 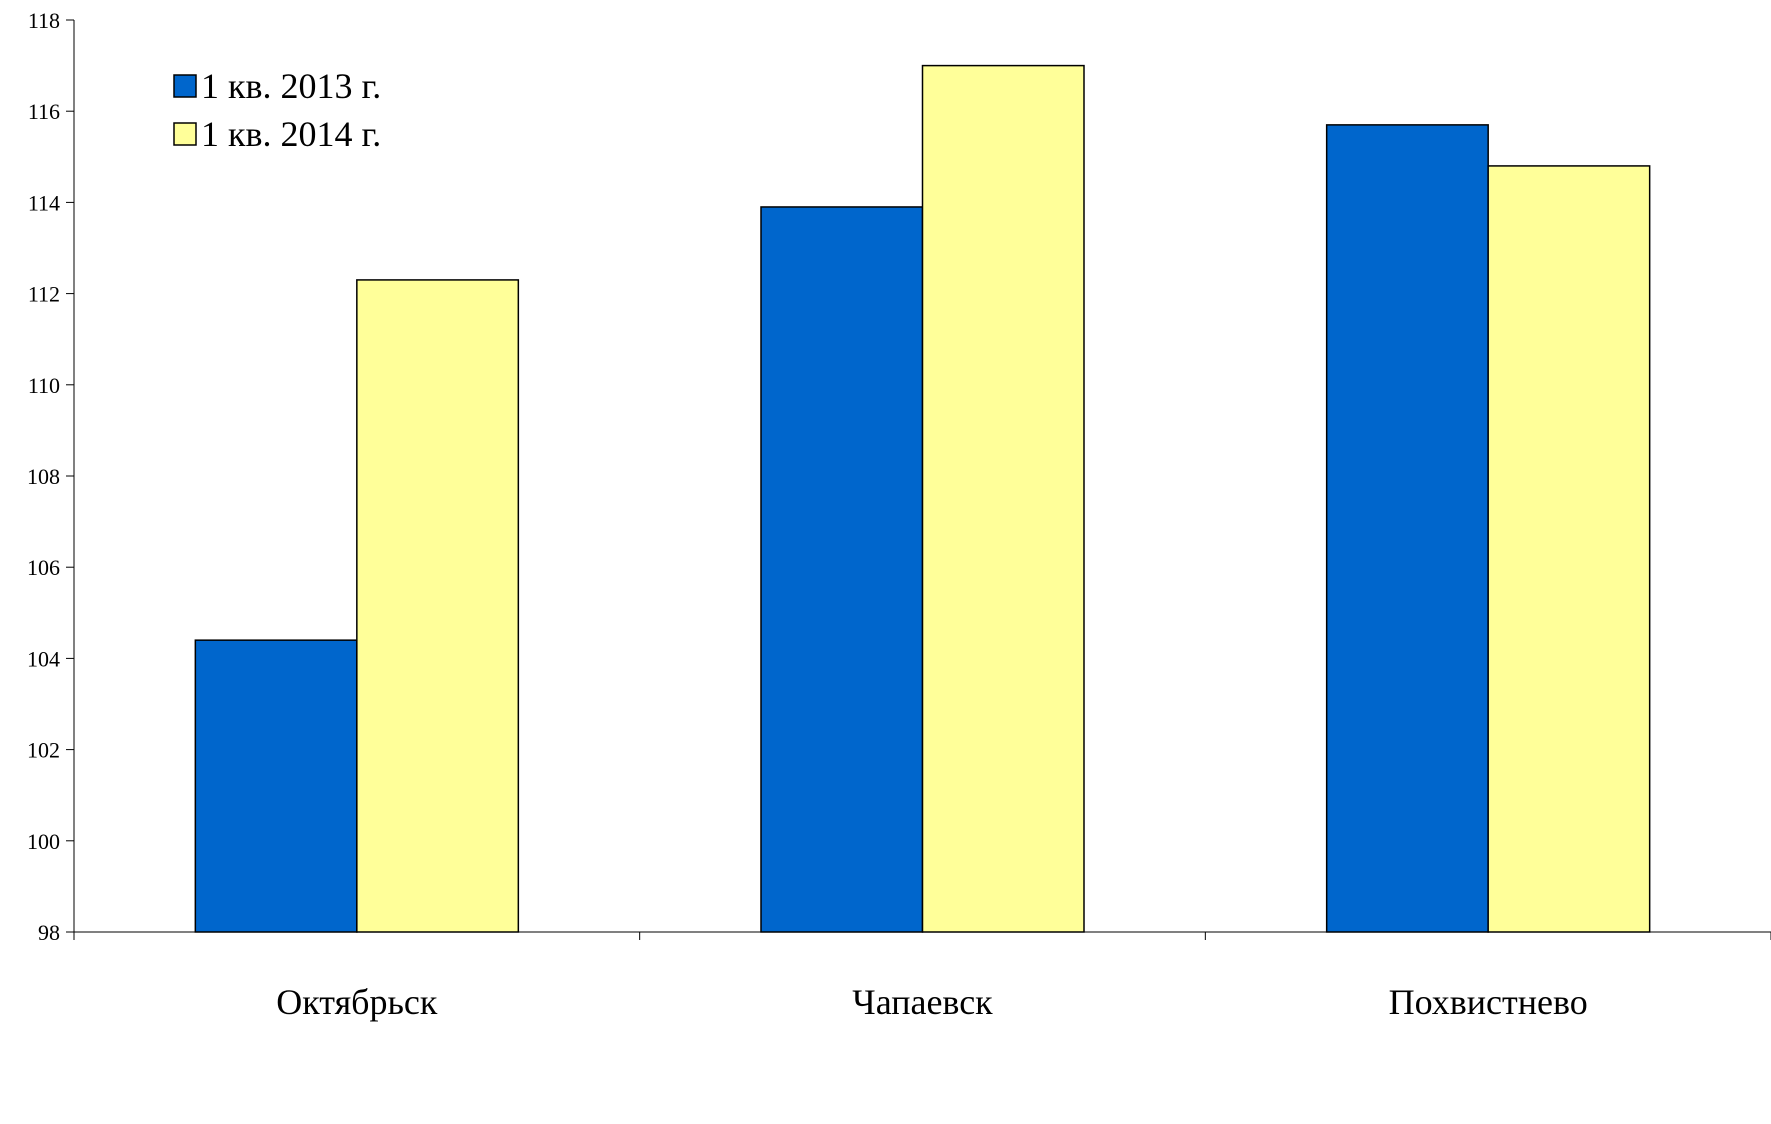 I want to click on y-tick-label: 116, so click(x=44, y=111).